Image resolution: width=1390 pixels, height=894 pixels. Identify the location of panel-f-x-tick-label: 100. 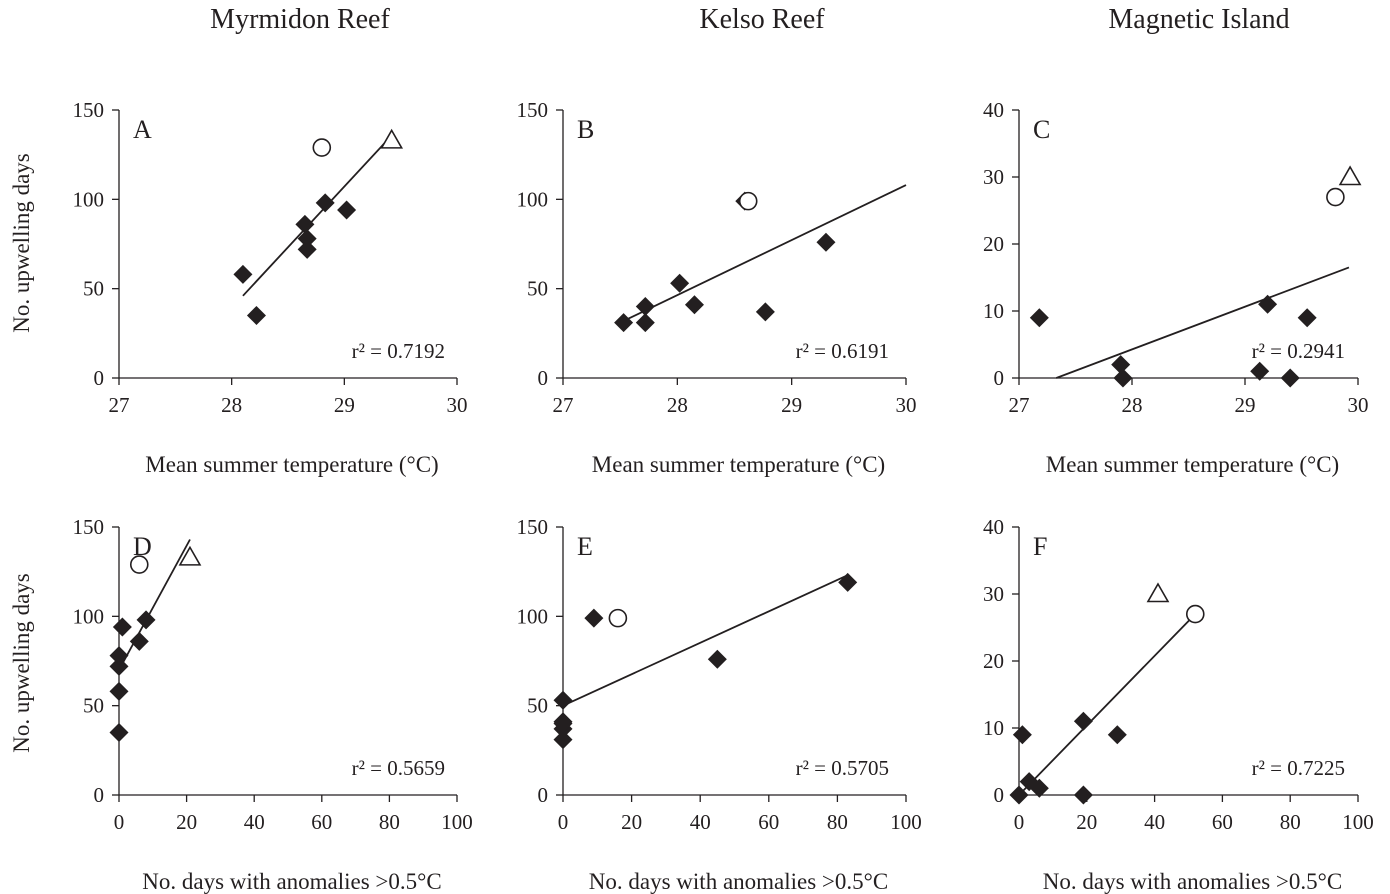
(1358, 822).